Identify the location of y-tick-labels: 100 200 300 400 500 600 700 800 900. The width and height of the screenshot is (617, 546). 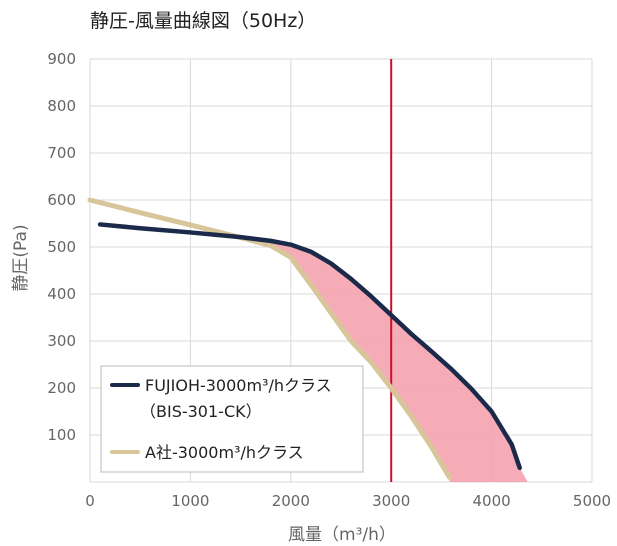
(61, 247).